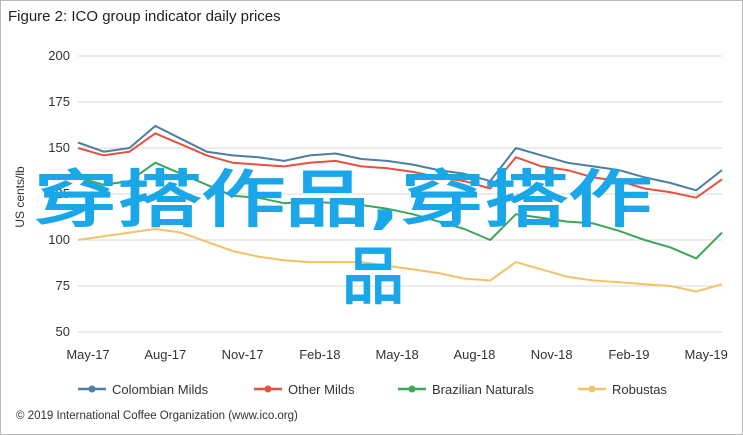 The width and height of the screenshot is (743, 435). What do you see at coordinates (639, 389) in the screenshot?
I see `legend-label-robustas: Robustas` at bounding box center [639, 389].